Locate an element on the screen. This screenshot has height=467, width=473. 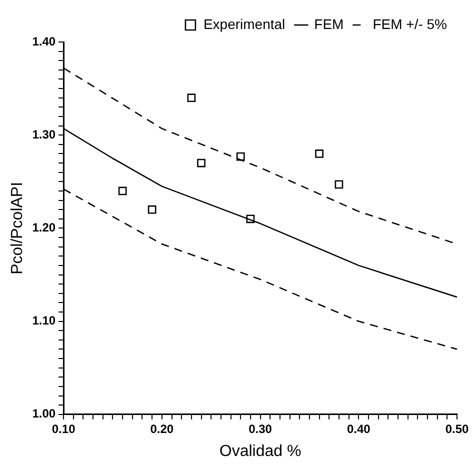
legend-label: FEM +/- 5% is located at coordinates (410, 24).